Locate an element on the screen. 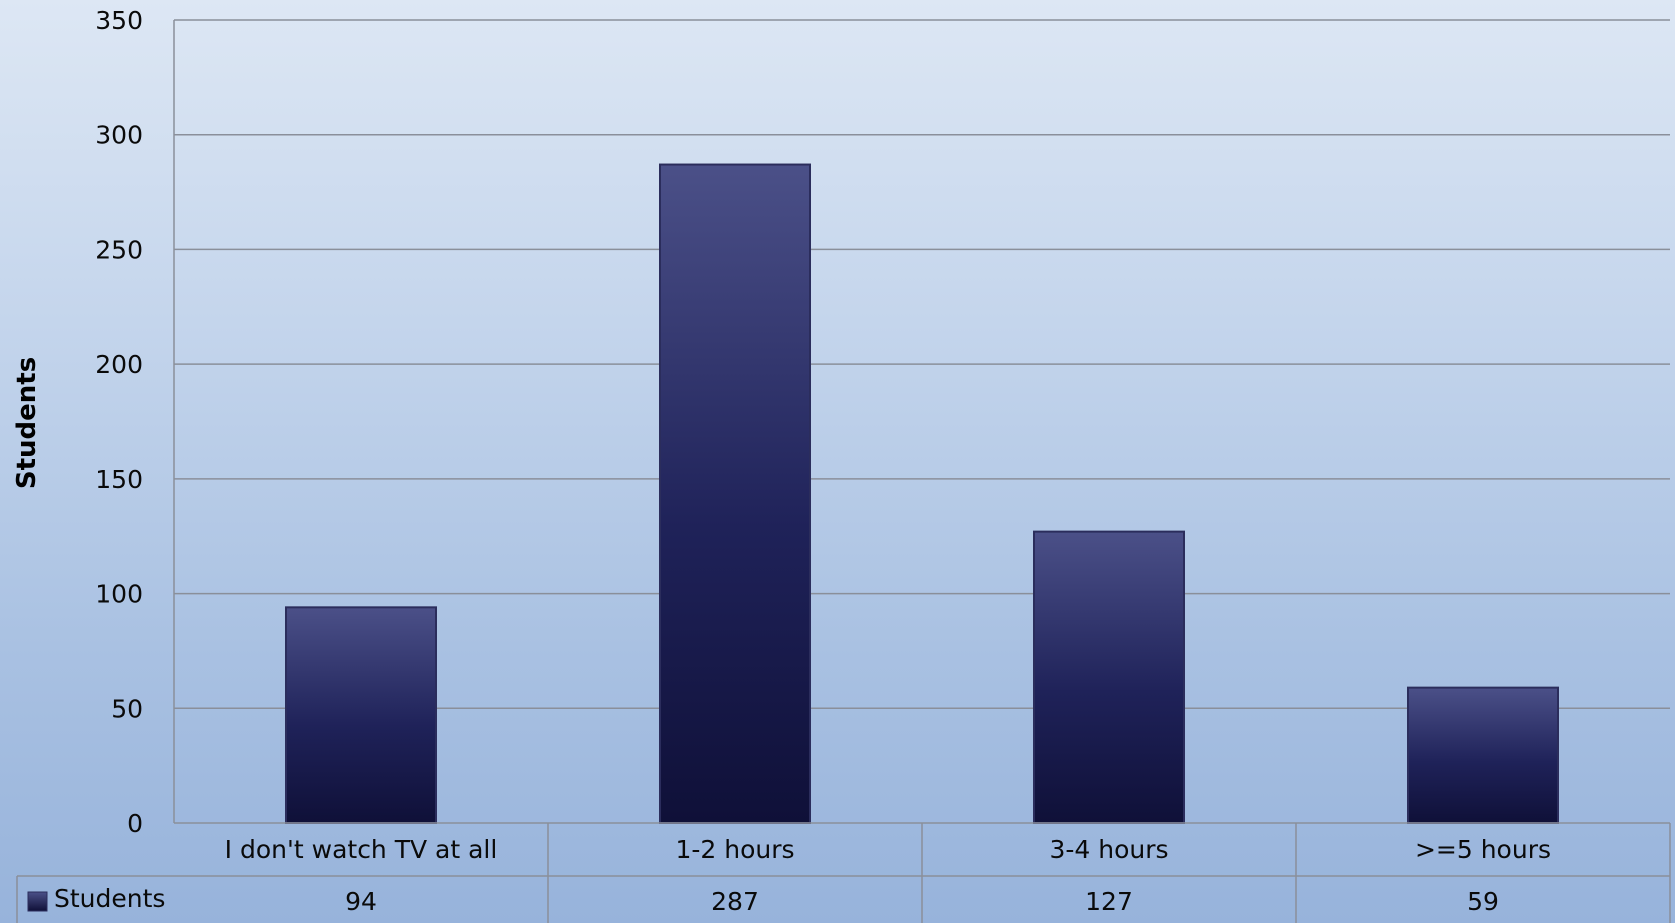 The width and height of the screenshot is (1675, 923). data-table-value: 287 is located at coordinates (735, 901).